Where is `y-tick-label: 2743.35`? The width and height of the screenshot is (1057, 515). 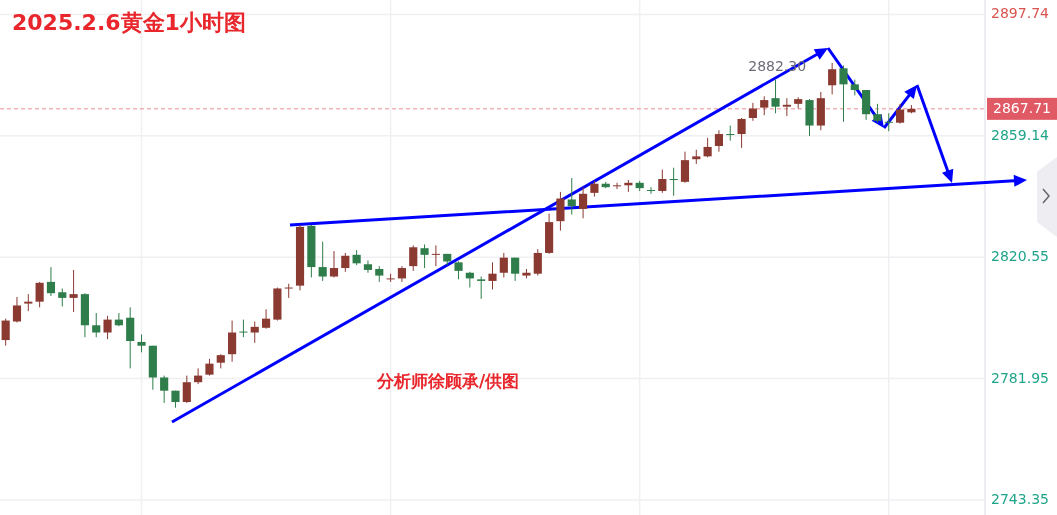
y-tick-label: 2743.35 is located at coordinates (1020, 499).